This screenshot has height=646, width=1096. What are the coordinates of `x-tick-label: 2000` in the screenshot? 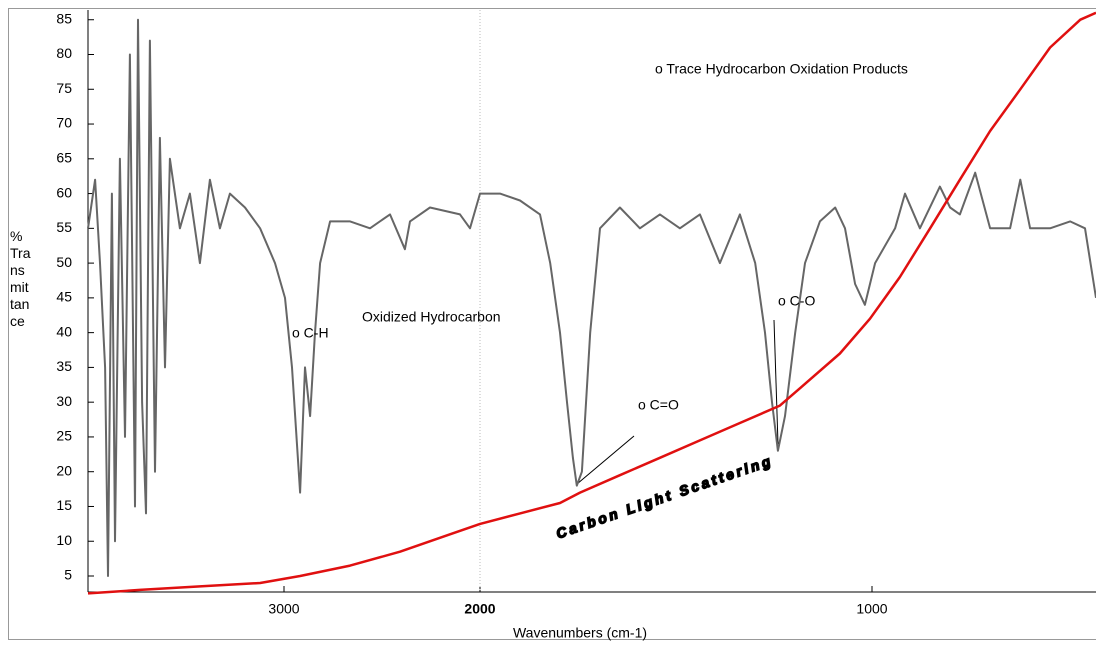 It's located at (479, 609).